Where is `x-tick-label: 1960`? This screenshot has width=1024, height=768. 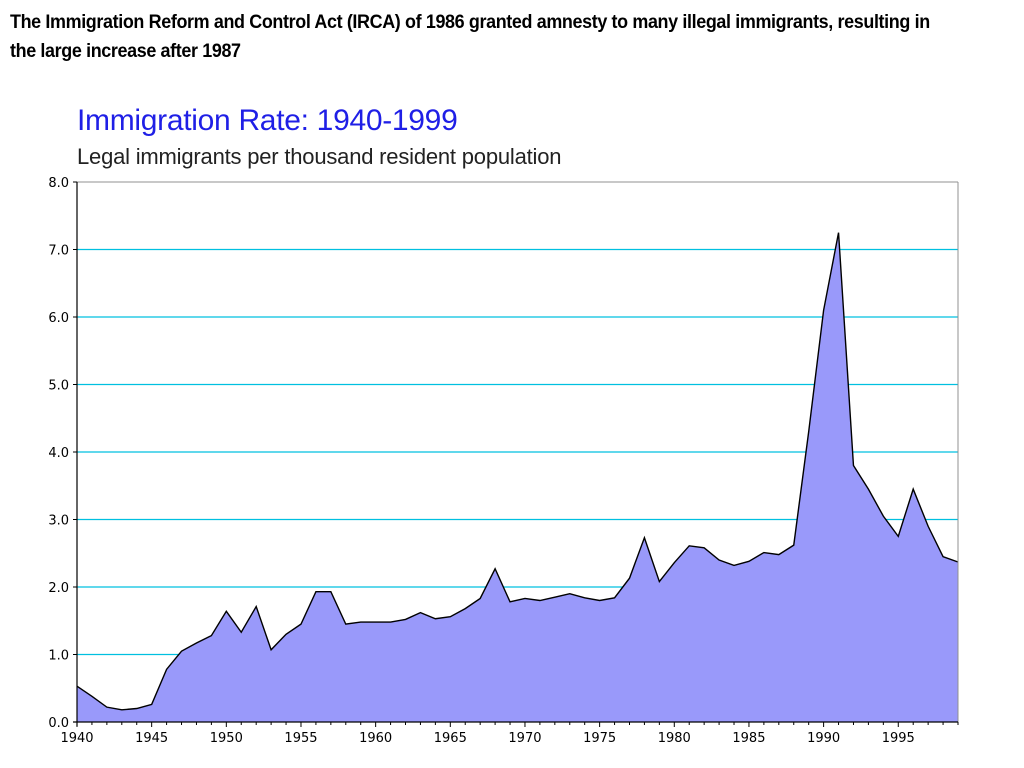 x-tick-label: 1960 is located at coordinates (375, 738).